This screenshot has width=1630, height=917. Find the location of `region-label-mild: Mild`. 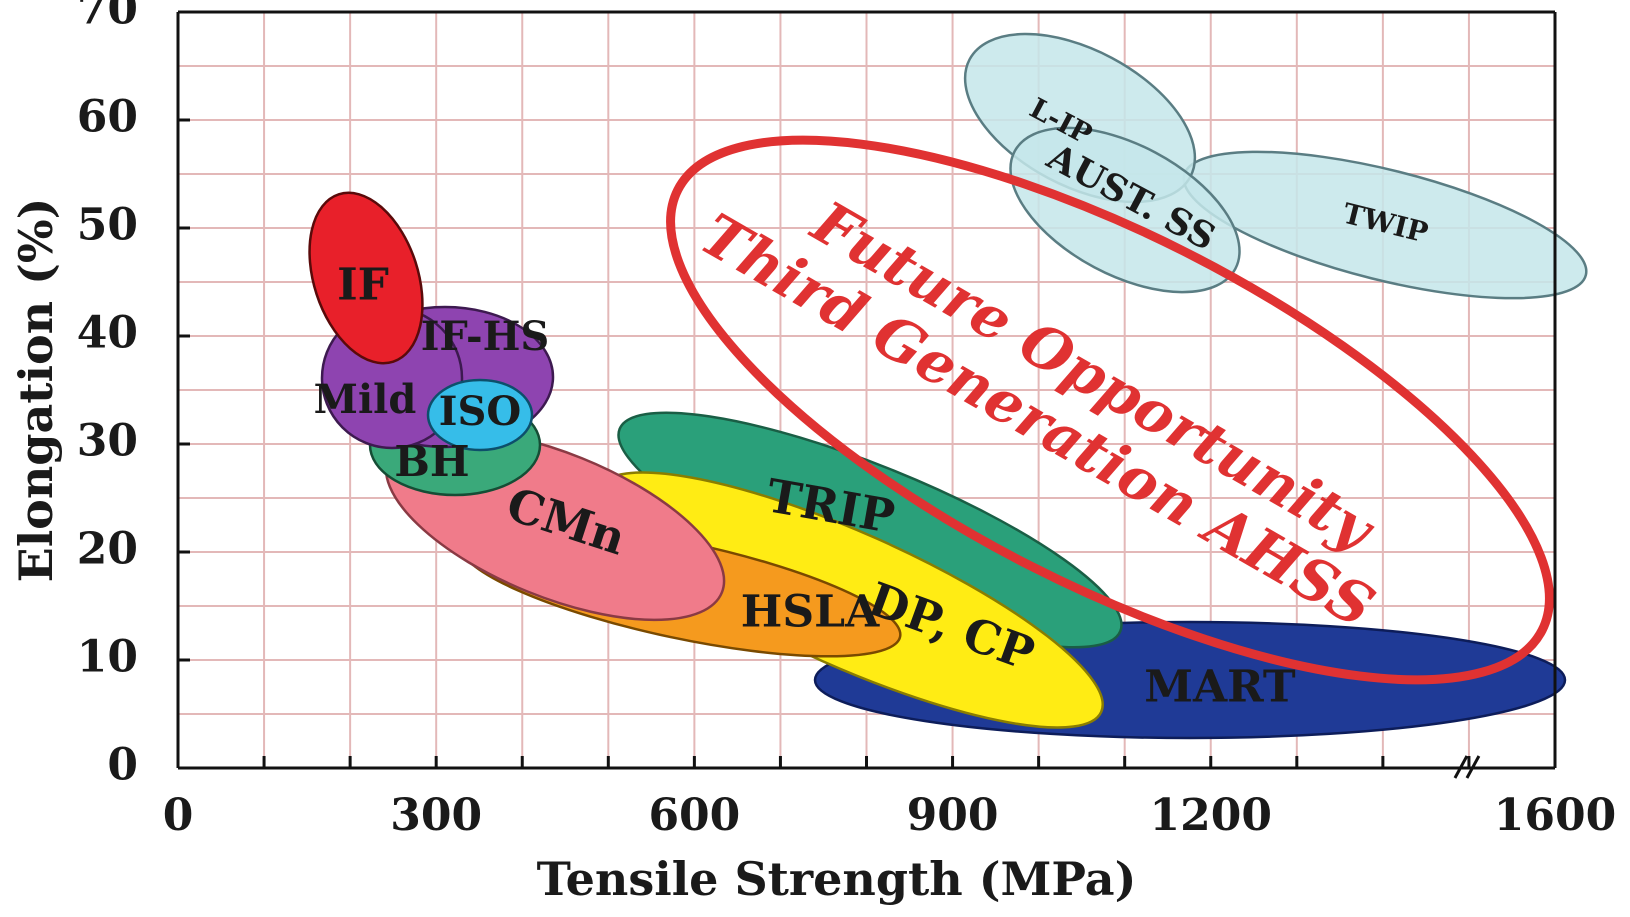

region-label-mild: Mild is located at coordinates (365, 399).